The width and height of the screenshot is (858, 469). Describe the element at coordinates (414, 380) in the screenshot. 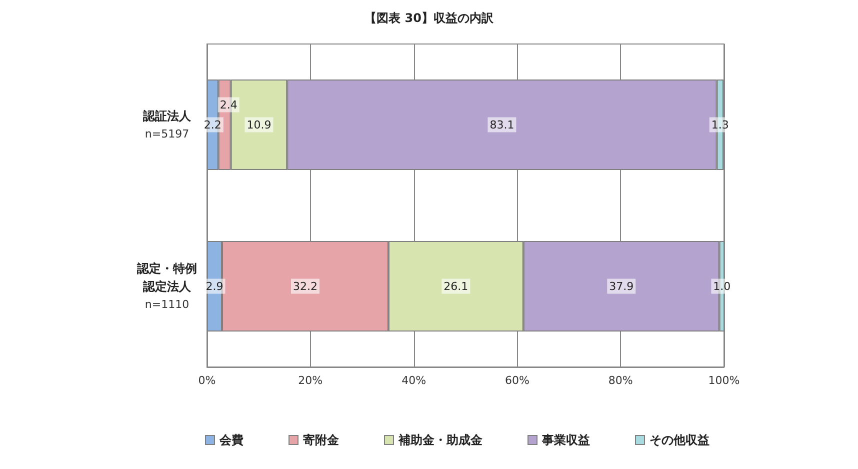

I see `x-tick-label: 40%` at that location.